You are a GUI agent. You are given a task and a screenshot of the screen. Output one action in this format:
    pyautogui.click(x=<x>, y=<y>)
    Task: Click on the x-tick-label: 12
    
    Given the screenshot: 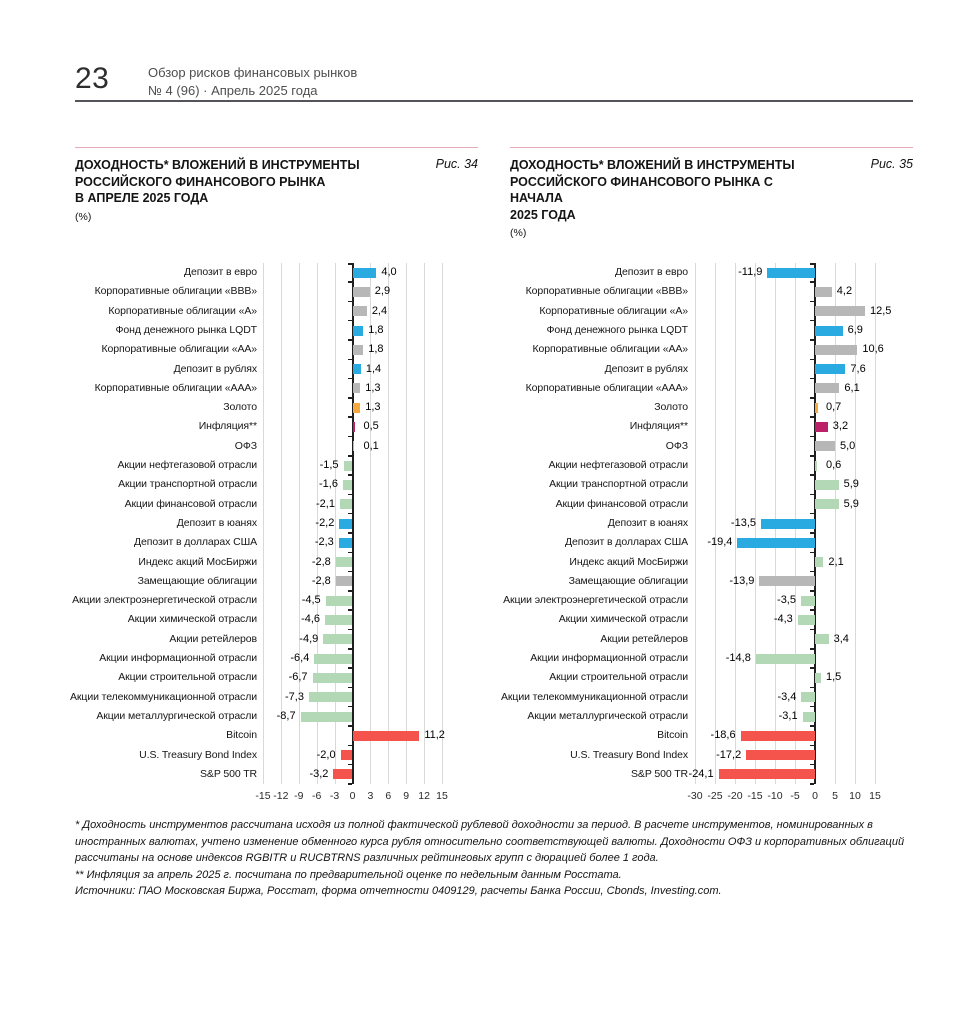 What is the action you would take?
    pyautogui.click(x=424, y=796)
    